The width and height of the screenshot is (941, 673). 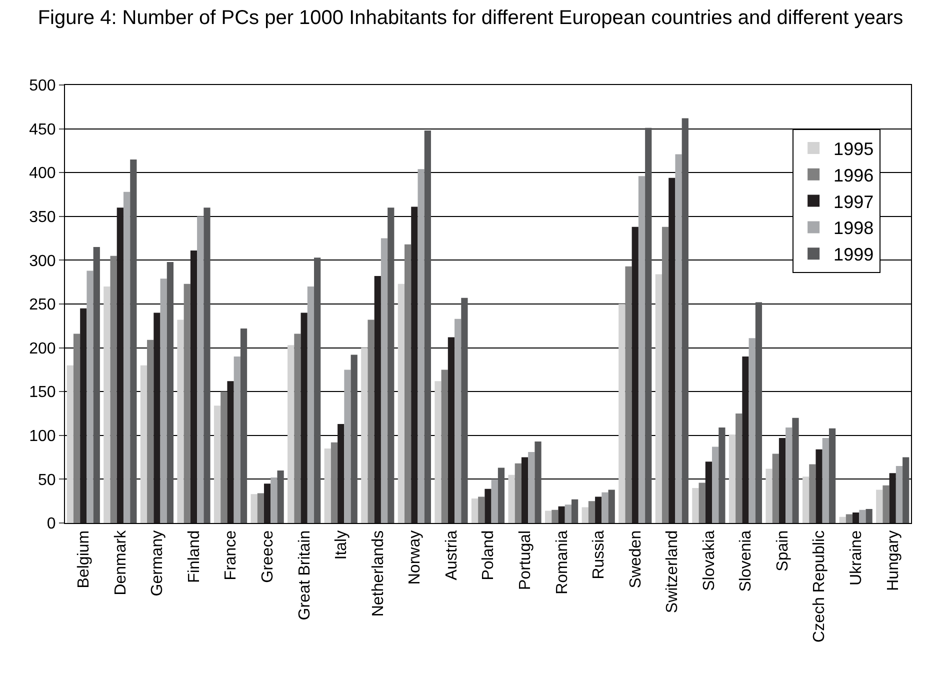 What do you see at coordinates (42, 86) in the screenshot?
I see `y-tick-label: 500` at bounding box center [42, 86].